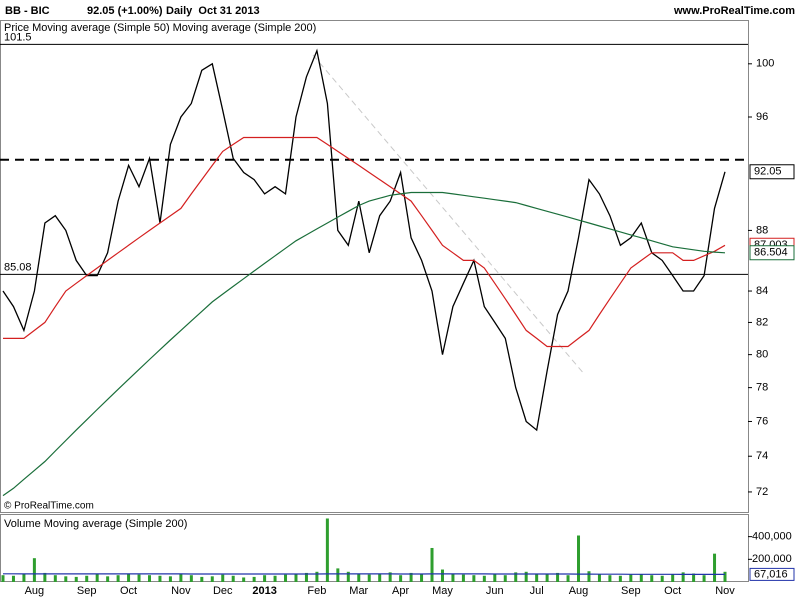 The height and width of the screenshot is (600, 800). I want to click on y-tick-label: 400,000, so click(772, 537).